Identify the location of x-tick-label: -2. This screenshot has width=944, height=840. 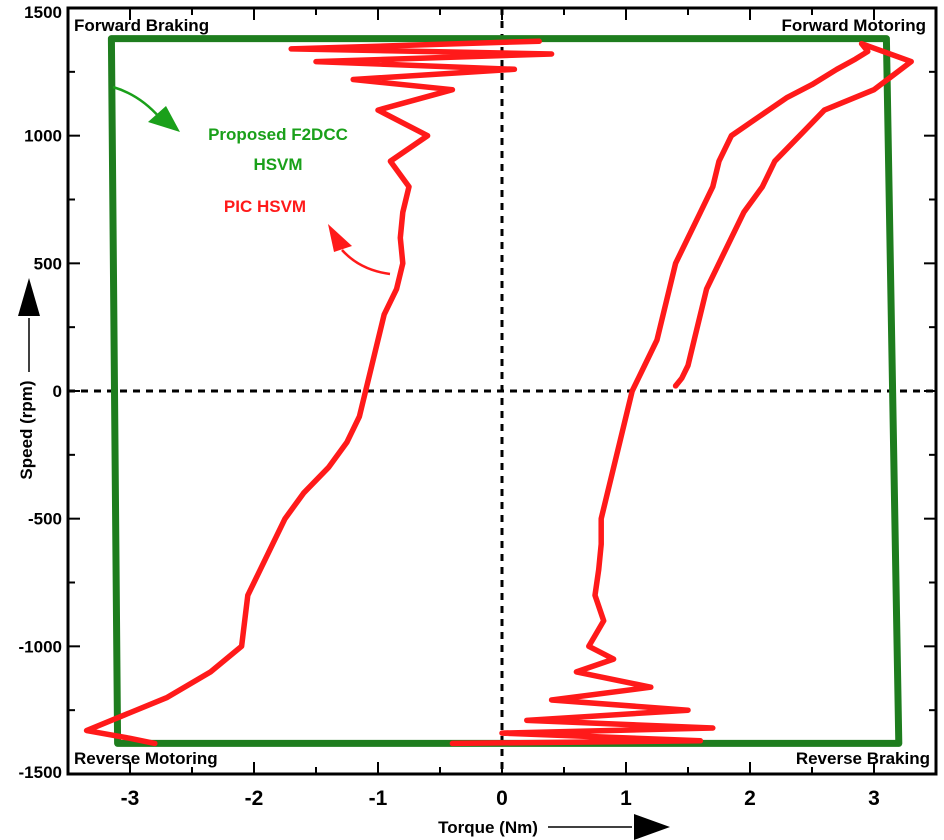
(254, 798).